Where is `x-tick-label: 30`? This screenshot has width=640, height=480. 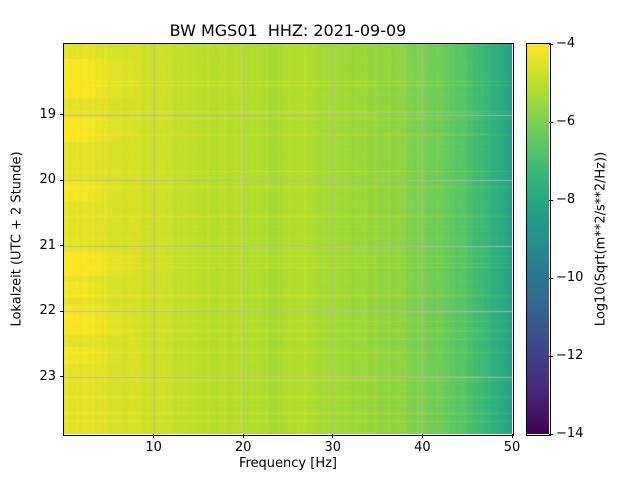 x-tick-label: 30 is located at coordinates (333, 447).